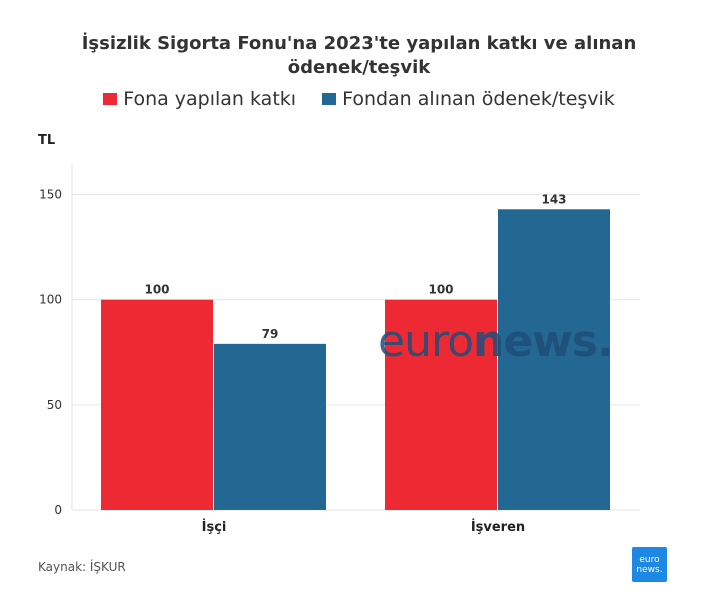  What do you see at coordinates (426, 341) in the screenshot?
I see `watermark-light-text: euro` at bounding box center [426, 341].